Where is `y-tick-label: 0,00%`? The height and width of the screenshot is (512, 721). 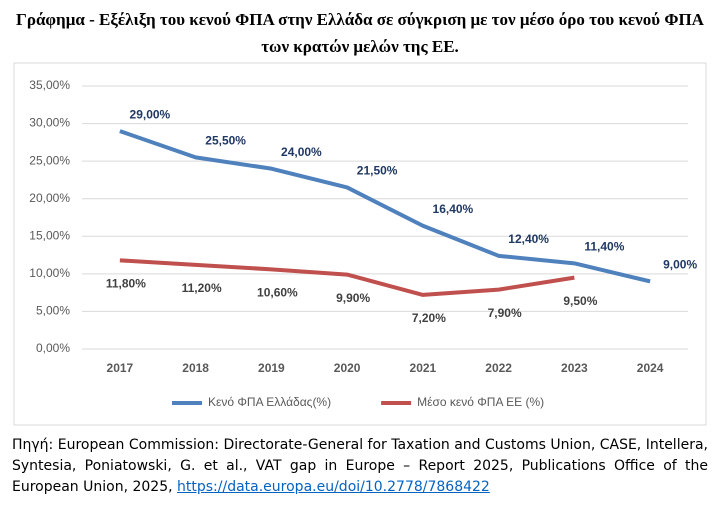 y-tick-label: 0,00% is located at coordinates (53, 348).